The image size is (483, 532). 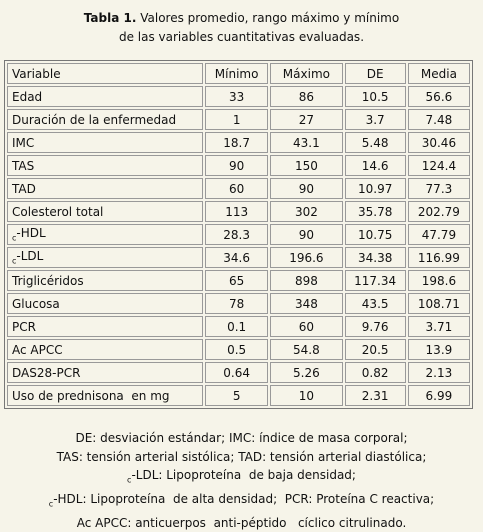 I want to click on value-cell: 150, so click(x=306, y=165).